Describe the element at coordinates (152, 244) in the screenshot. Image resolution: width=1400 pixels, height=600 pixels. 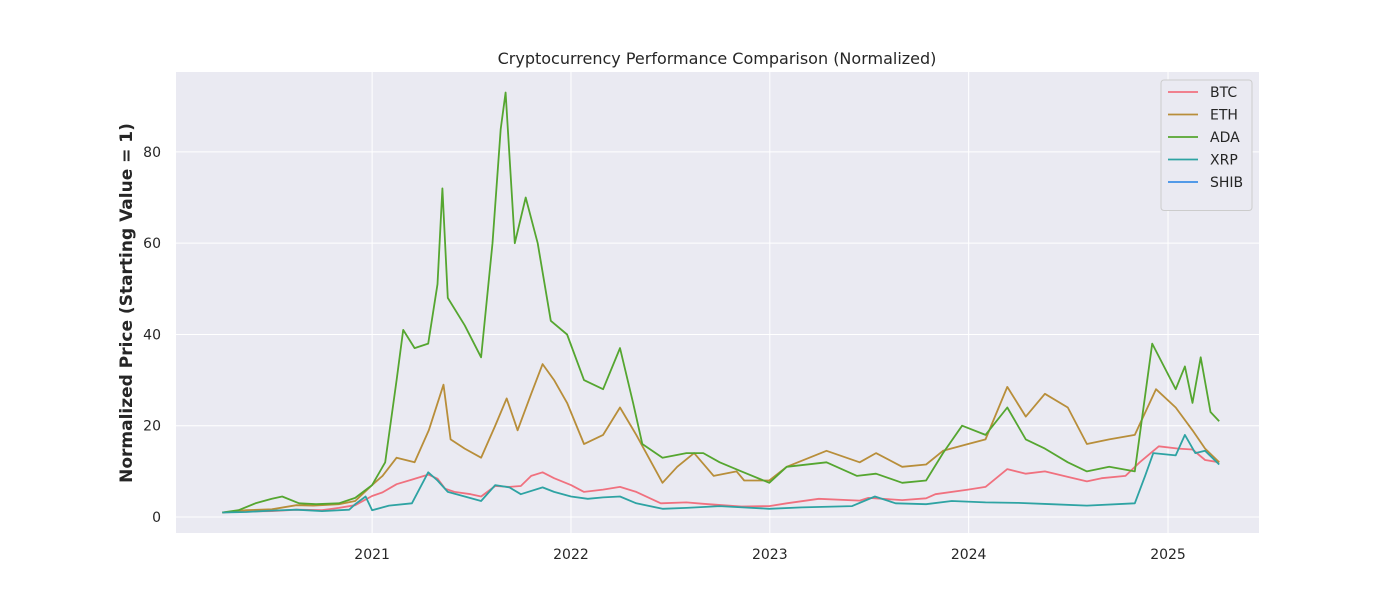
I see `y-tick-label: 60` at that location.